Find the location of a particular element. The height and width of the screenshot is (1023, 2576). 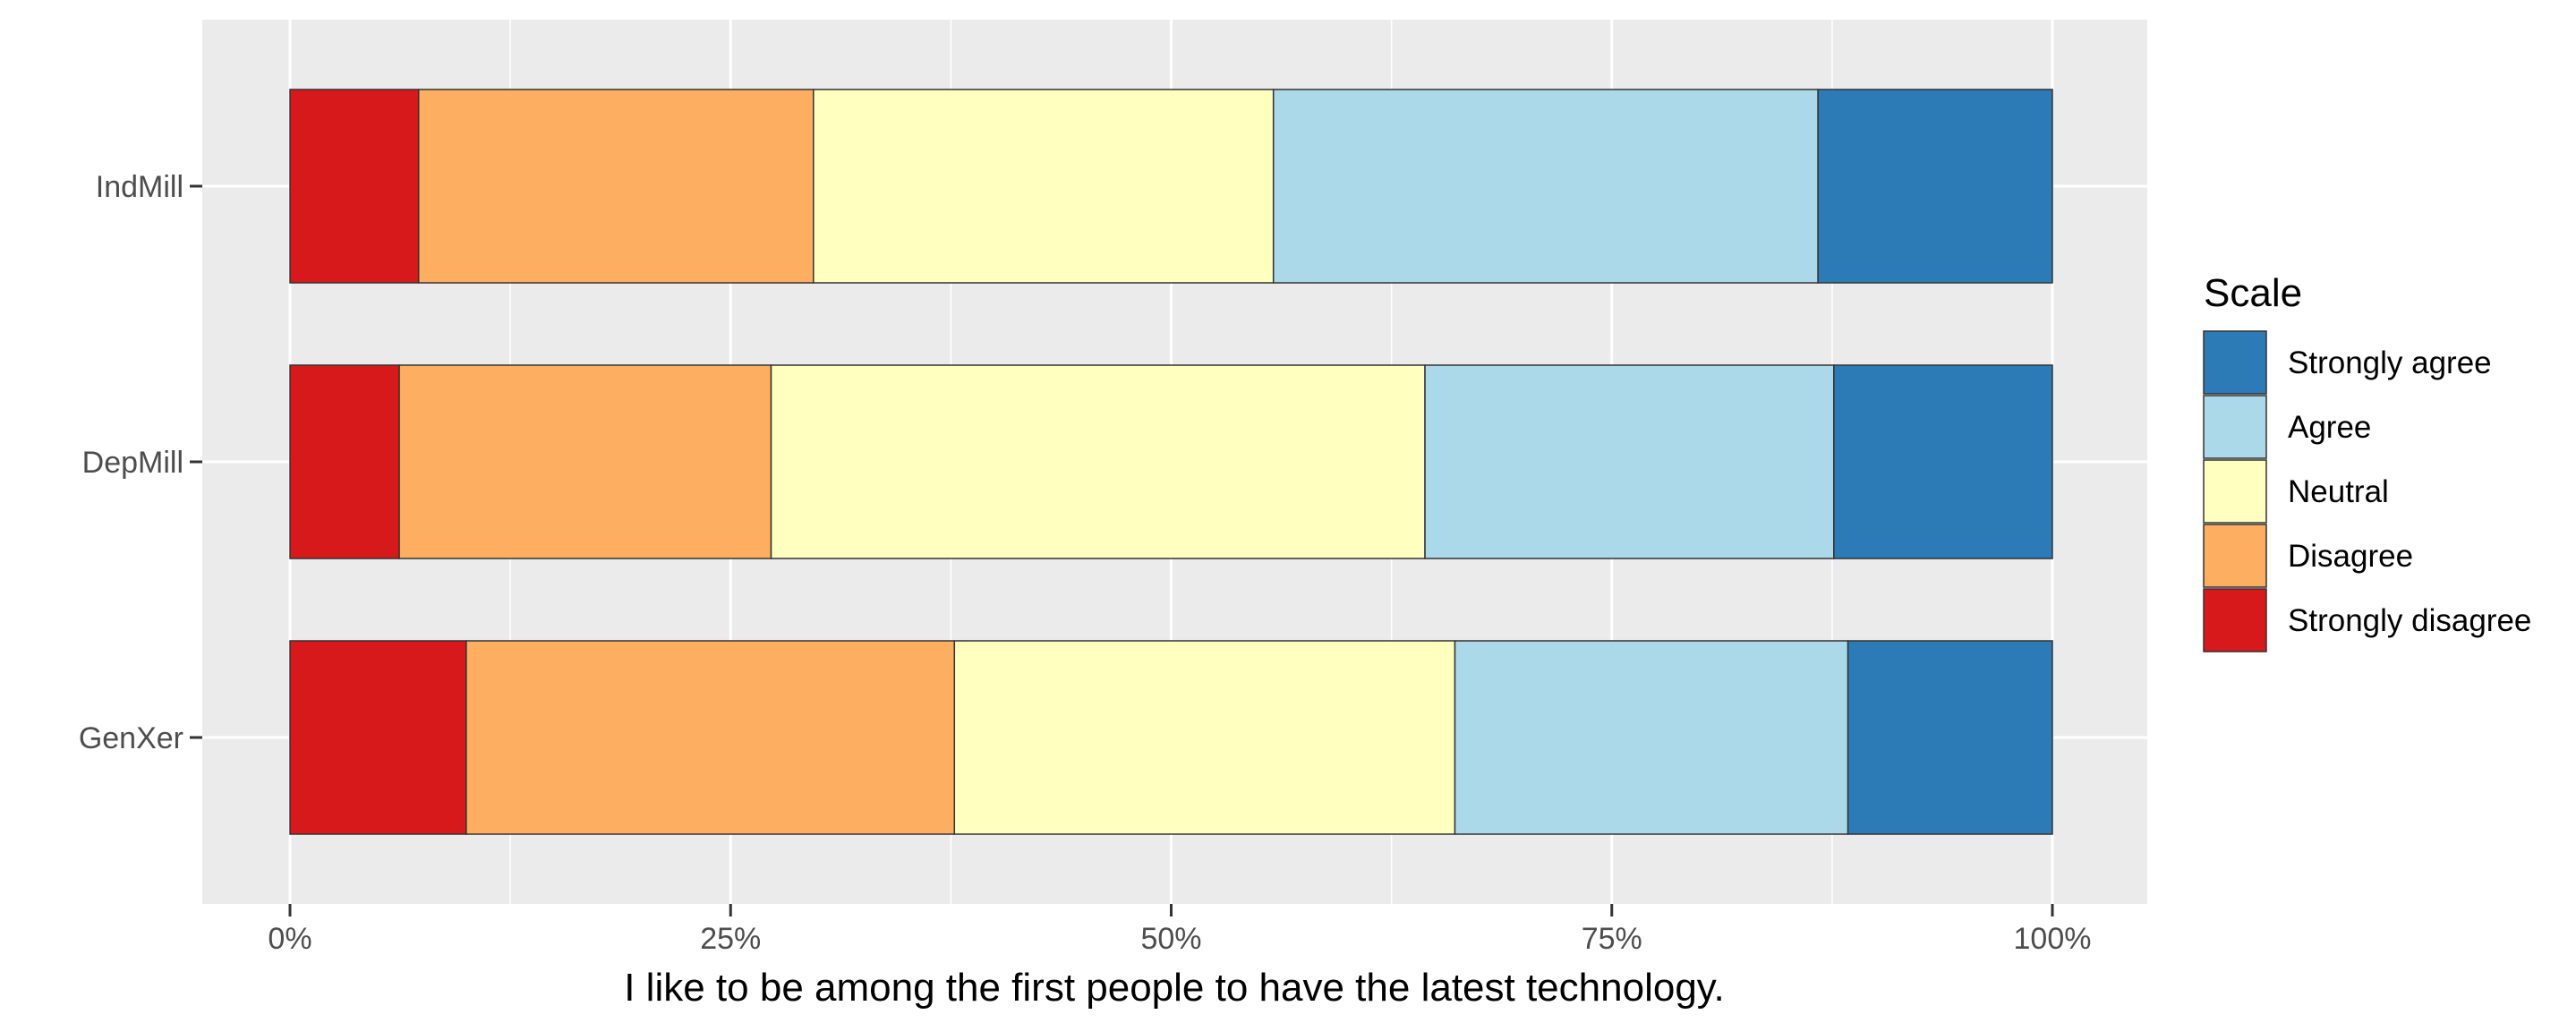

bar-depmill-agree is located at coordinates (1629, 461).